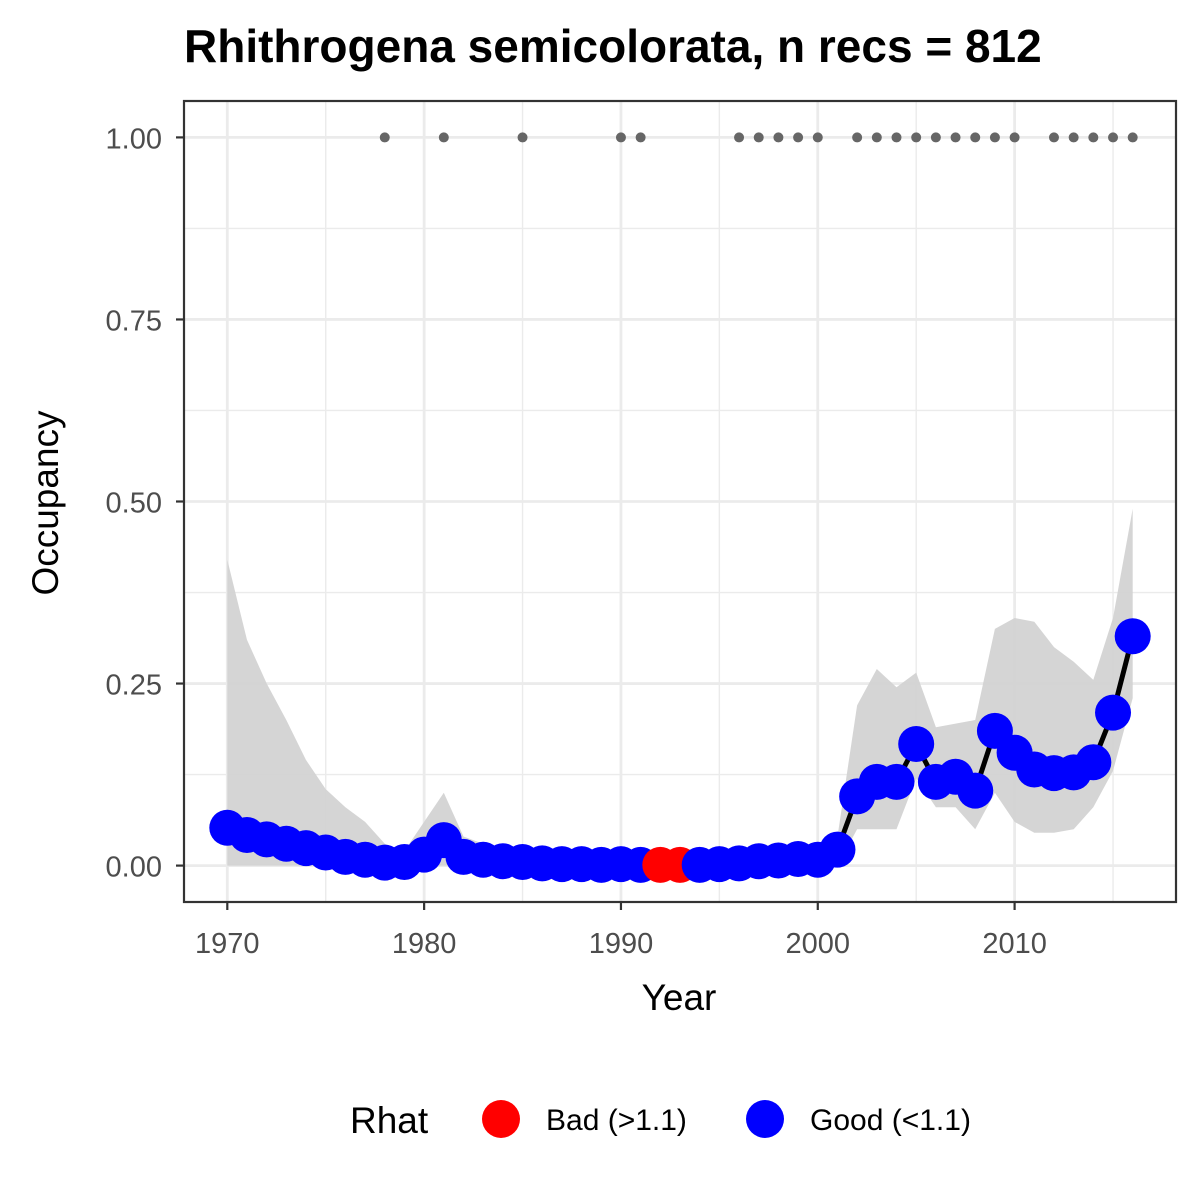 The height and width of the screenshot is (1200, 1200). What do you see at coordinates (134, 321) in the screenshot?
I see `y-tick-label: 0.75` at bounding box center [134, 321].